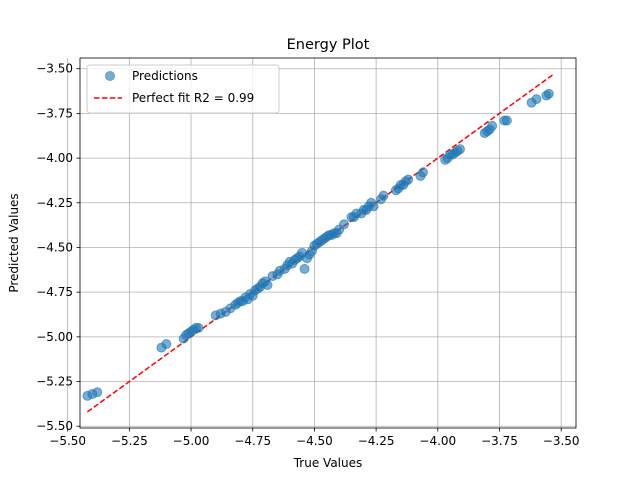  What do you see at coordinates (54, 247) in the screenshot?
I see `y-tick-label: −4.50` at bounding box center [54, 247].